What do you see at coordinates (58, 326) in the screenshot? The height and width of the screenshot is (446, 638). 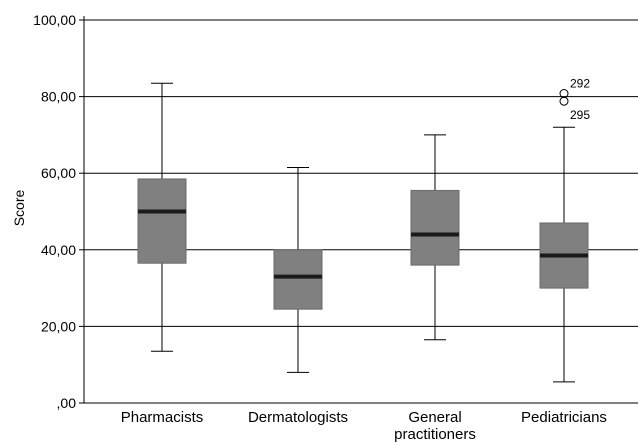 I see `y-tick-label: 20,00` at bounding box center [58, 326].